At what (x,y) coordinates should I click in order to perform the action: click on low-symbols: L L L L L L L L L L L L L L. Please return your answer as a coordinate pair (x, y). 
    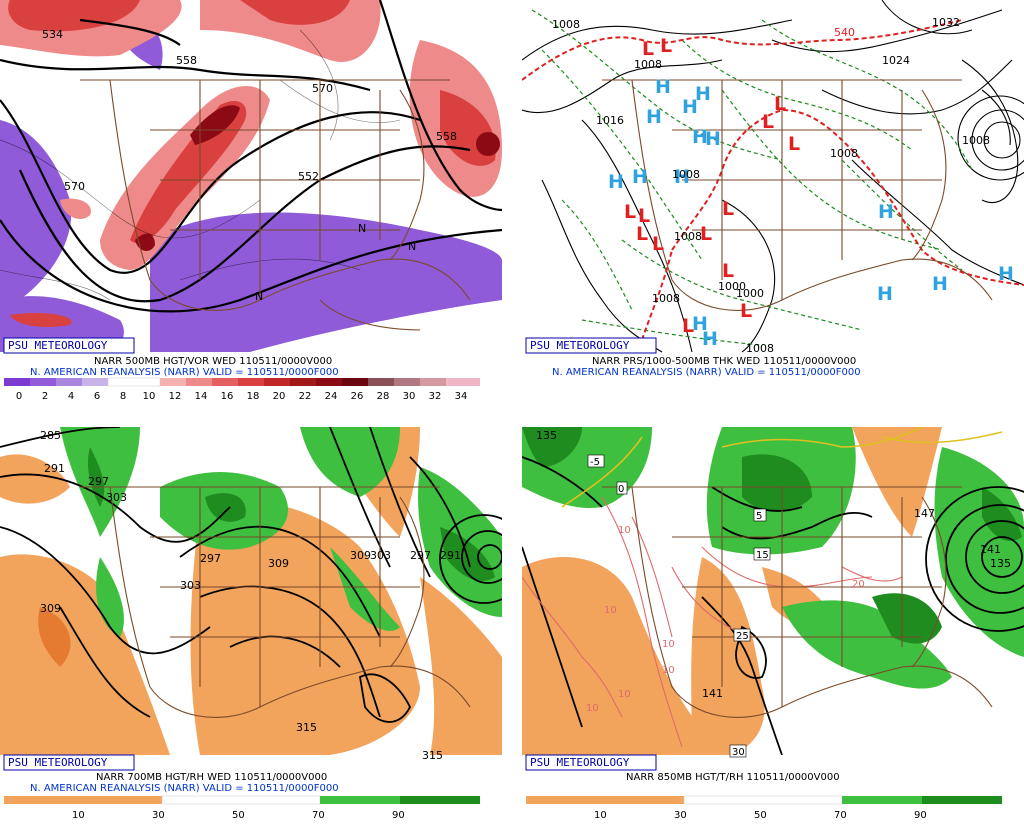
    Looking at the image, I should click on (712, 186).